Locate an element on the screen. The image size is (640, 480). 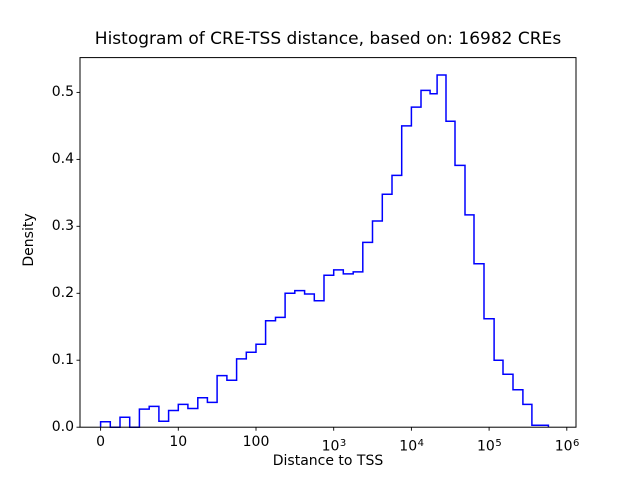
x-tick-label: 106 is located at coordinates (567, 446).